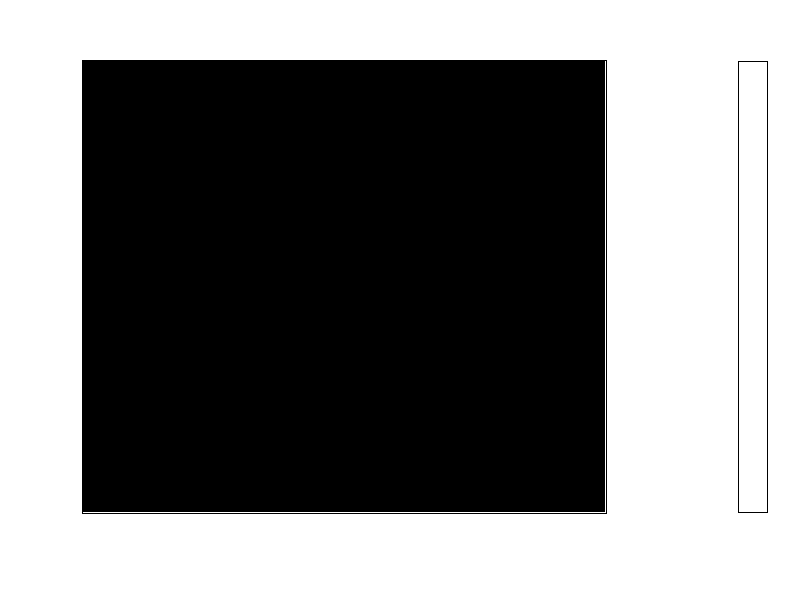 The image size is (800, 600). I want to click on colorbar, so click(753, 287).